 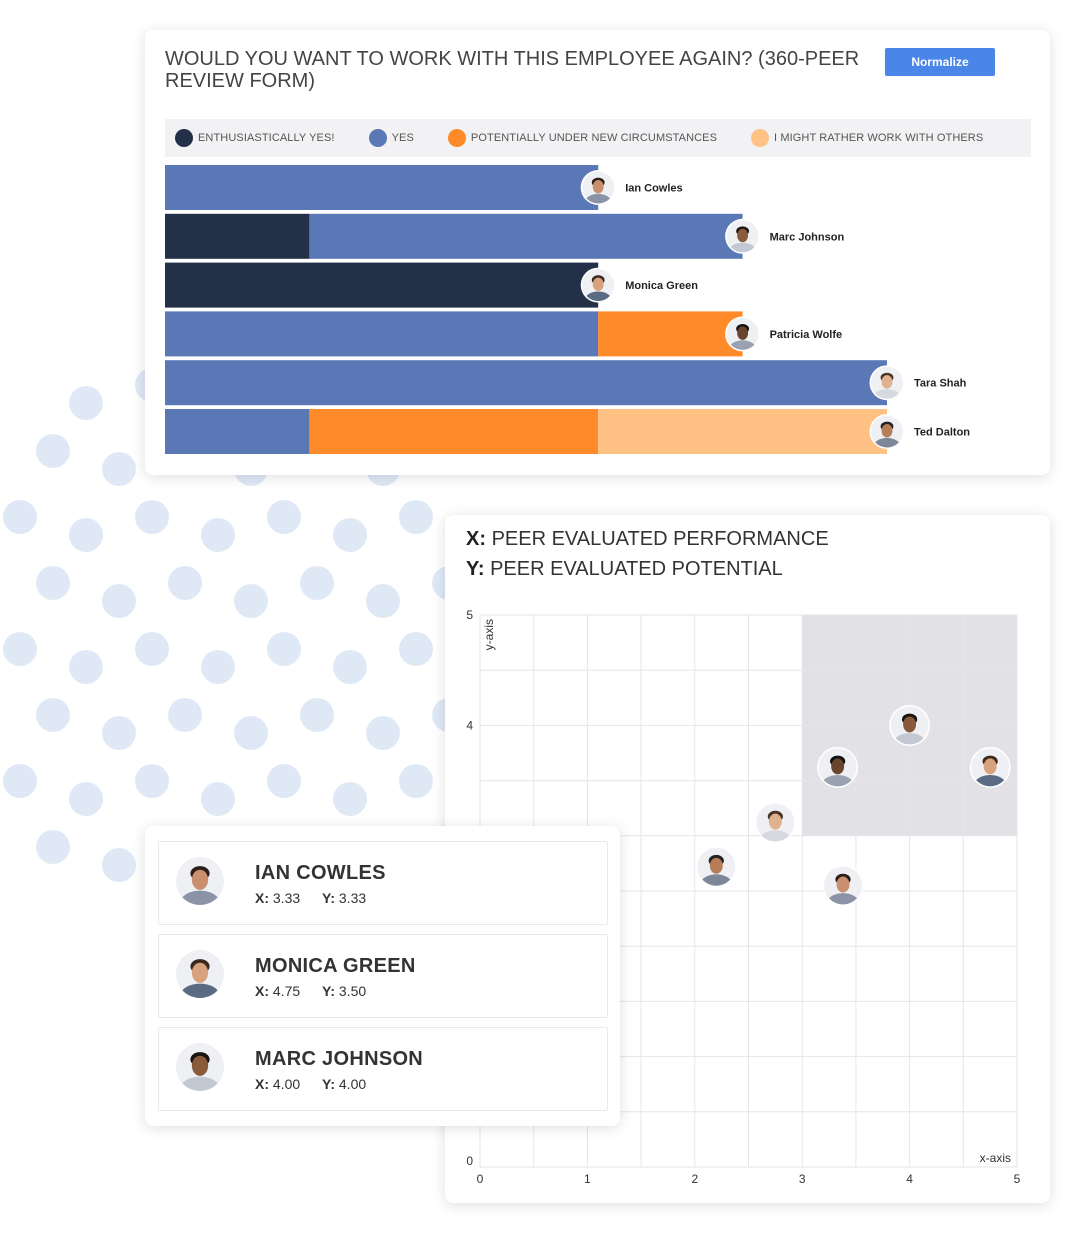 What do you see at coordinates (624, 569) in the screenshot?
I see `y-axis-heading: Y: PEER EVALUATED POTENTIAL` at bounding box center [624, 569].